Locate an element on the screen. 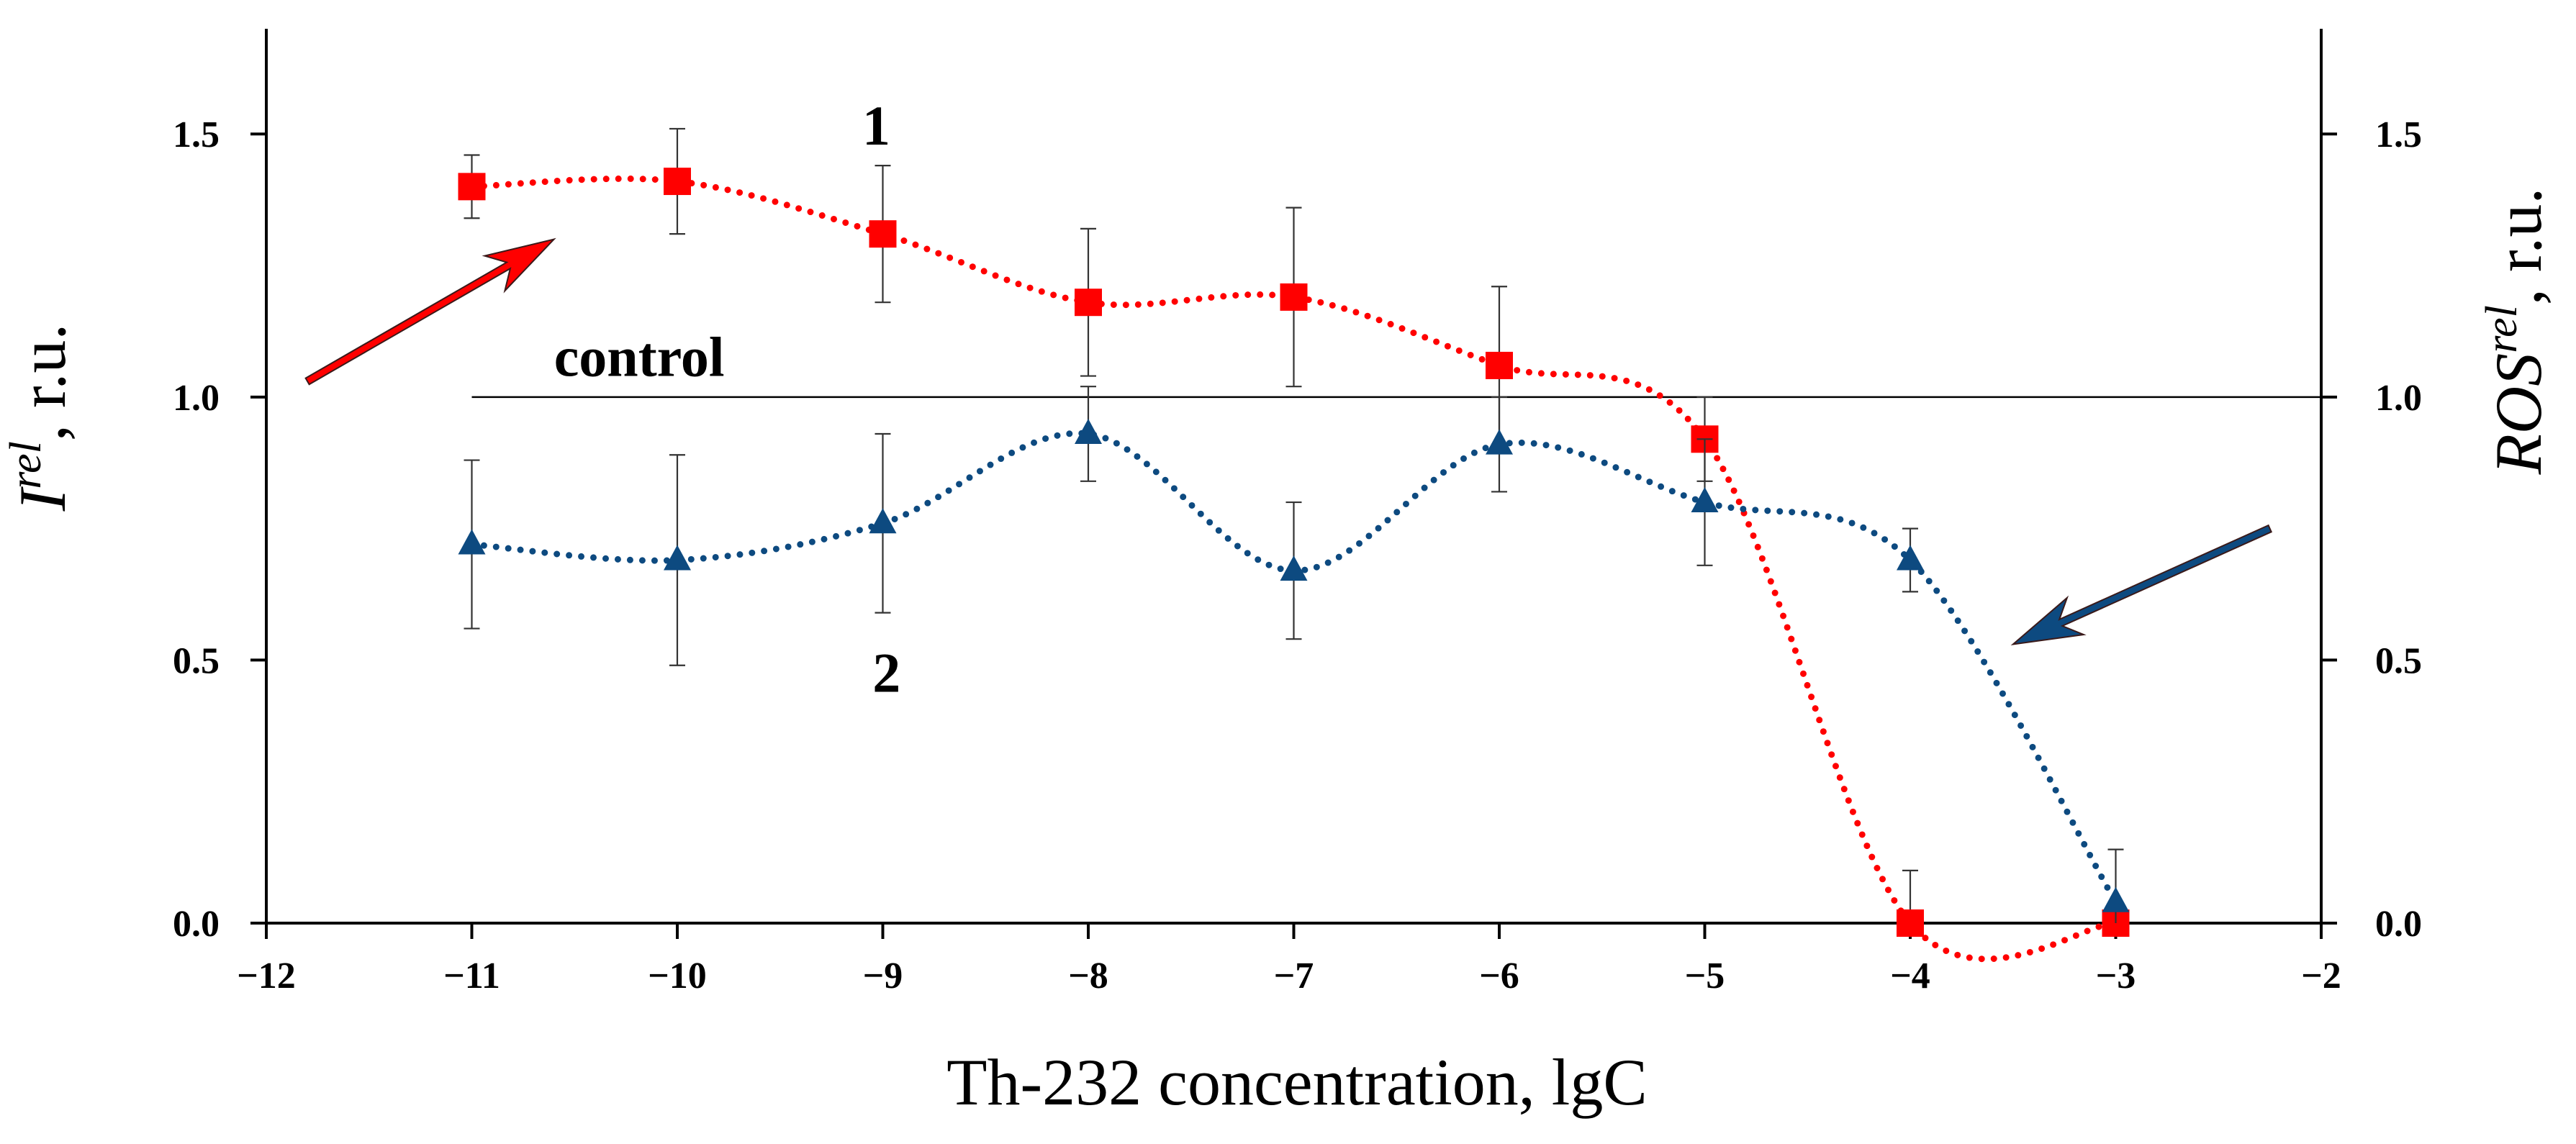  annotation-1: 1 is located at coordinates (876, 125).